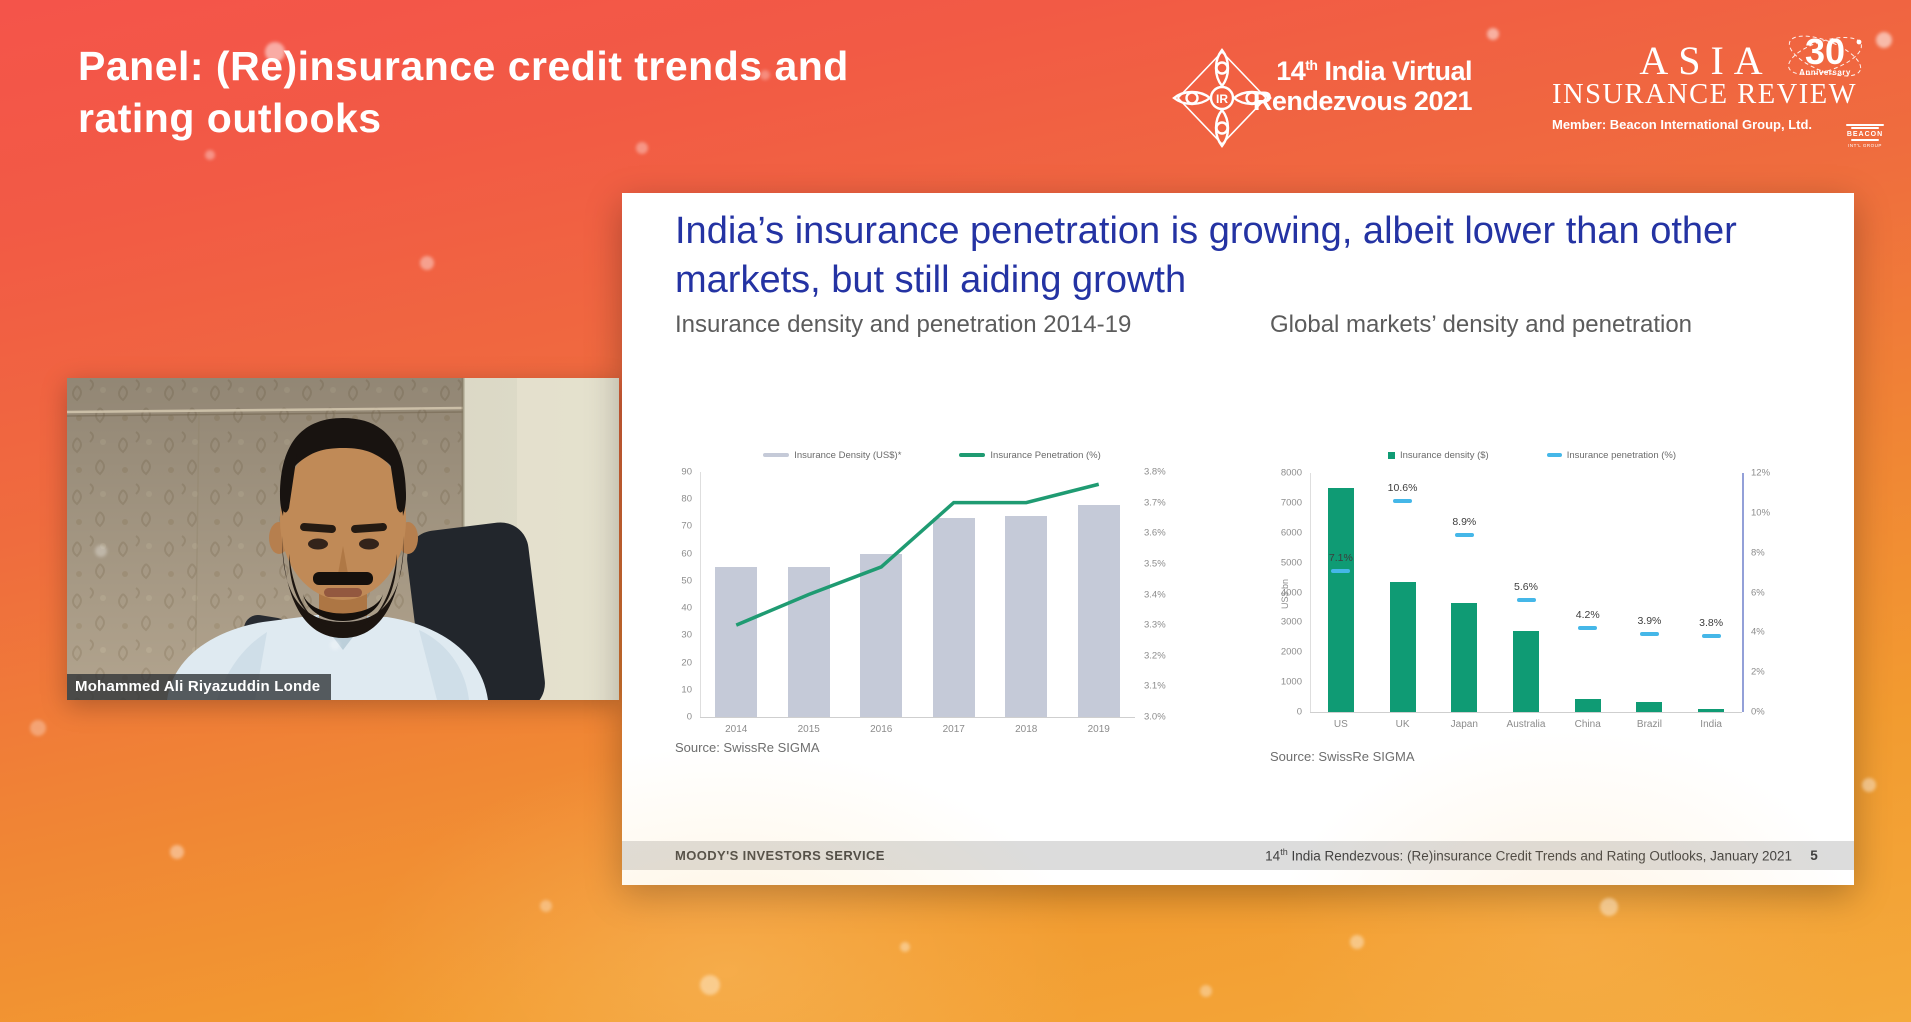 This screenshot has height=1022, width=1911. Describe the element at coordinates (1098, 729) in the screenshot. I see `x-axis-label: 2019` at that location.